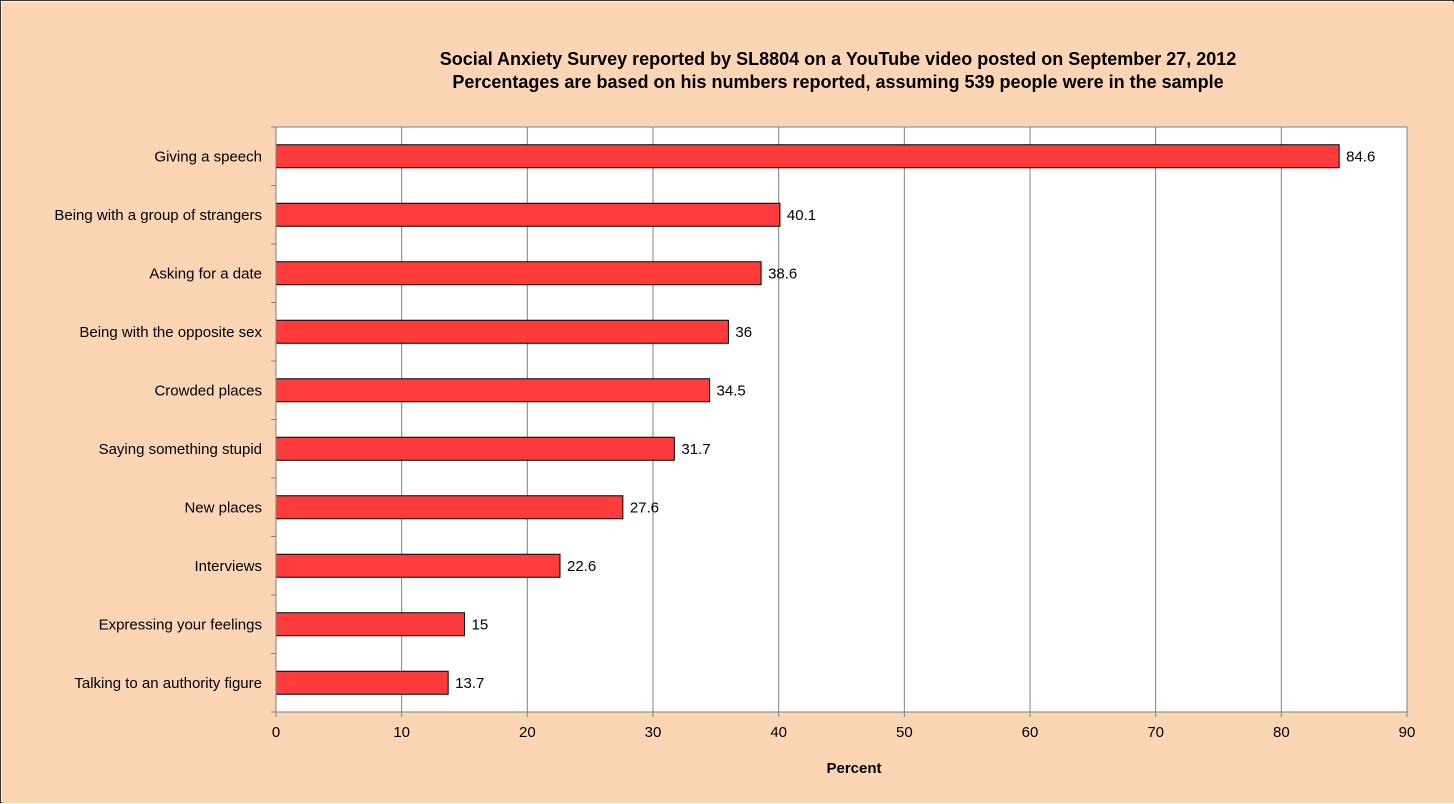  What do you see at coordinates (1030, 732) in the screenshot?
I see `x-tick-label: 60` at bounding box center [1030, 732].